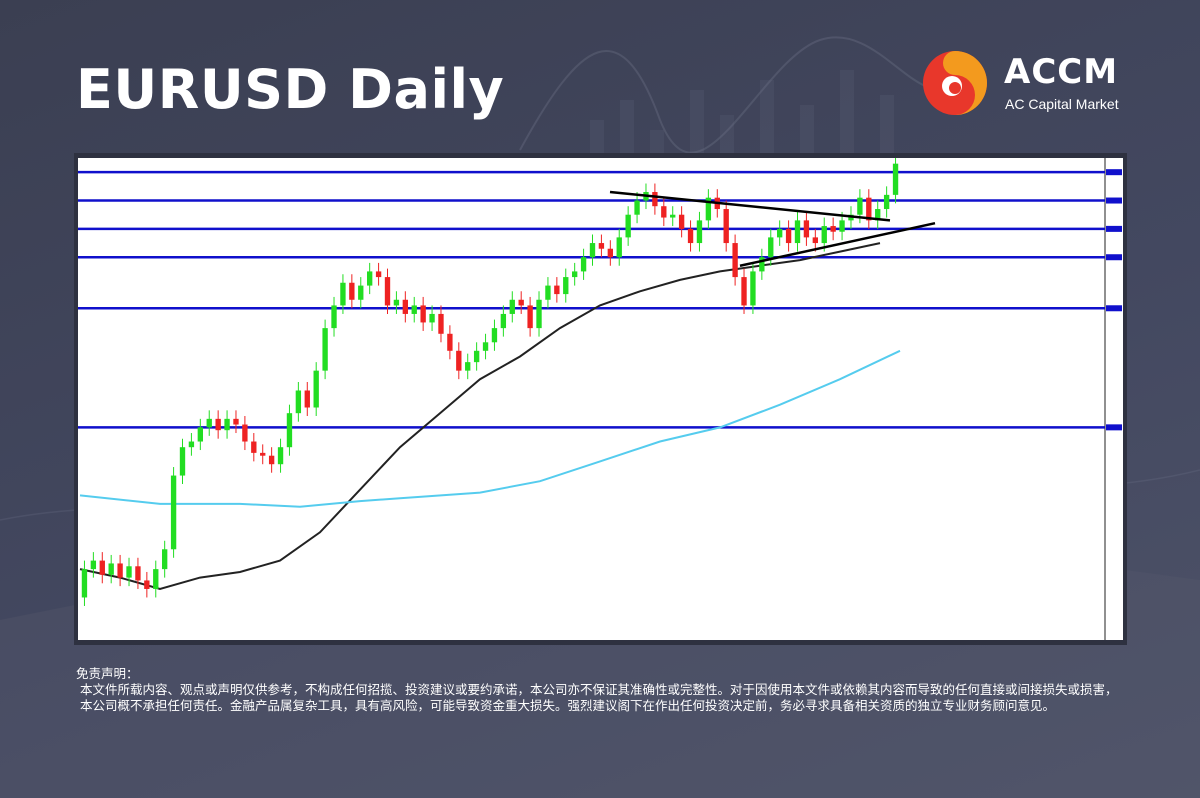  I want to click on disclaimer-heading: 免责声明：, so click(107, 673).